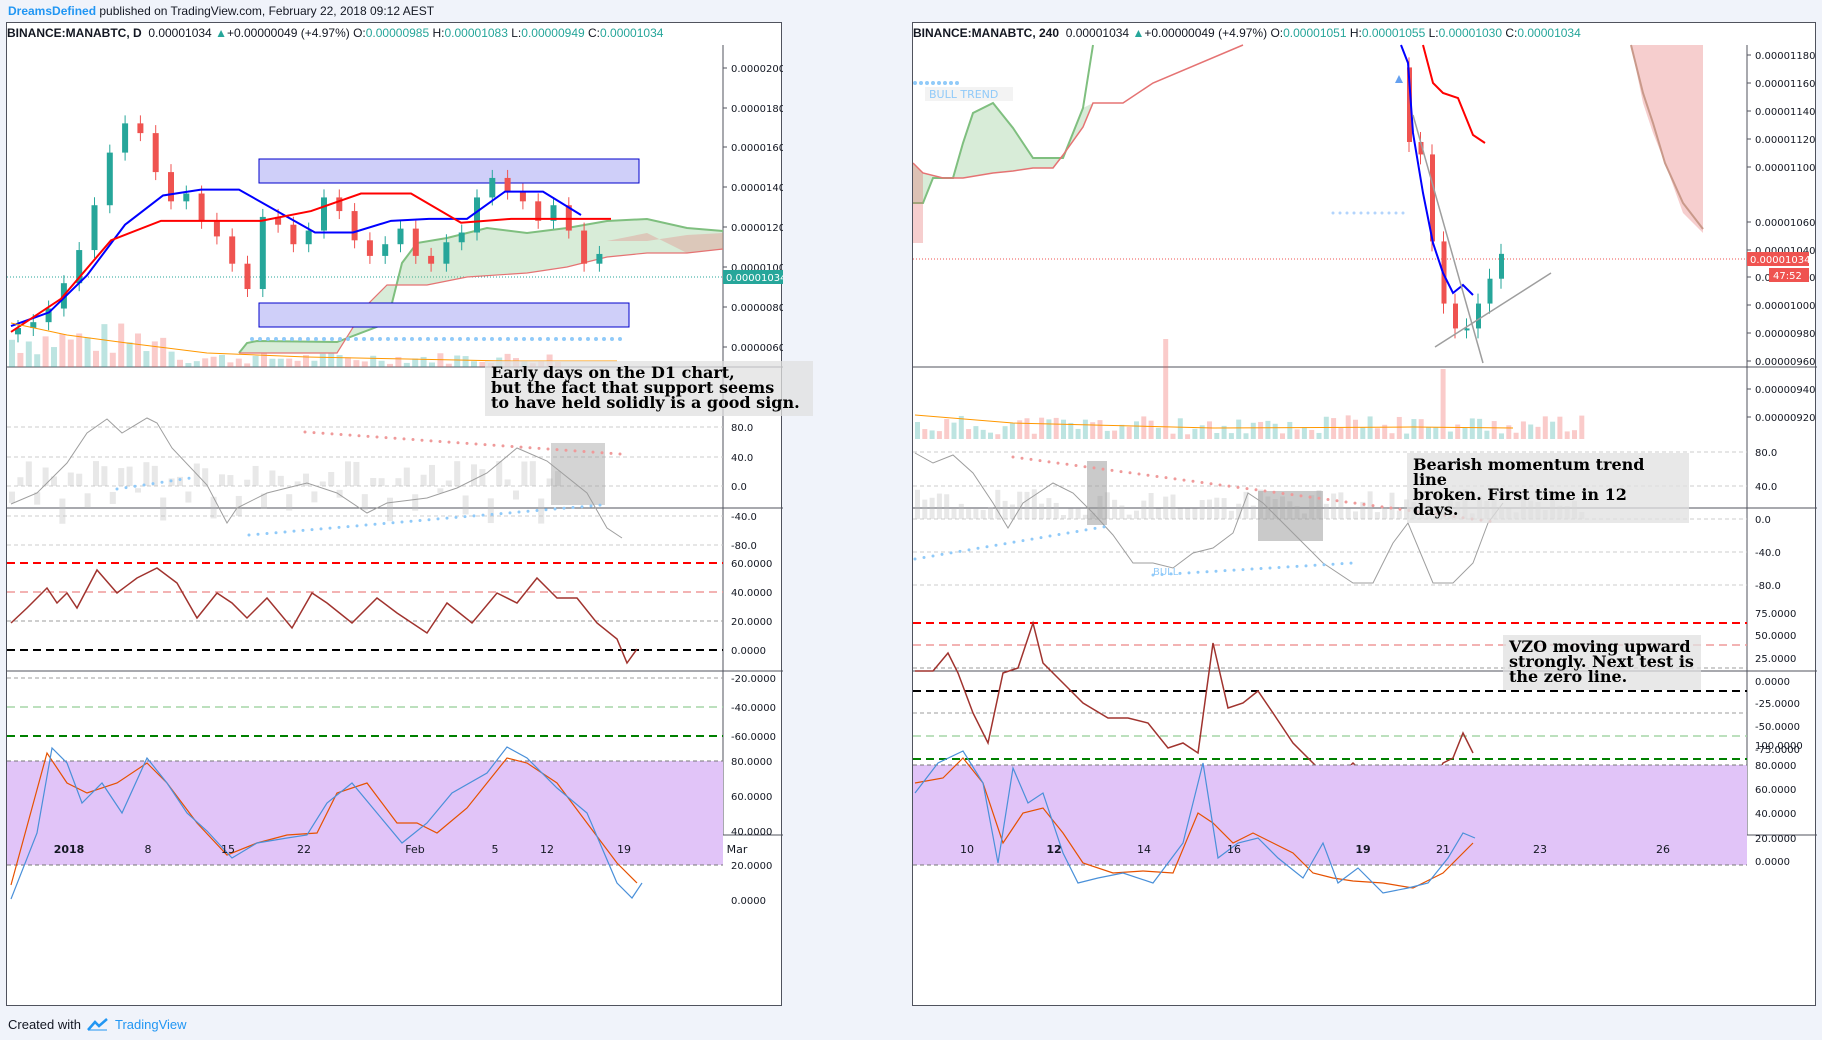 This screenshot has height=1040, width=1822. Describe the element at coordinates (228, 849) in the screenshot. I see `time-tick-label: 15` at that location.